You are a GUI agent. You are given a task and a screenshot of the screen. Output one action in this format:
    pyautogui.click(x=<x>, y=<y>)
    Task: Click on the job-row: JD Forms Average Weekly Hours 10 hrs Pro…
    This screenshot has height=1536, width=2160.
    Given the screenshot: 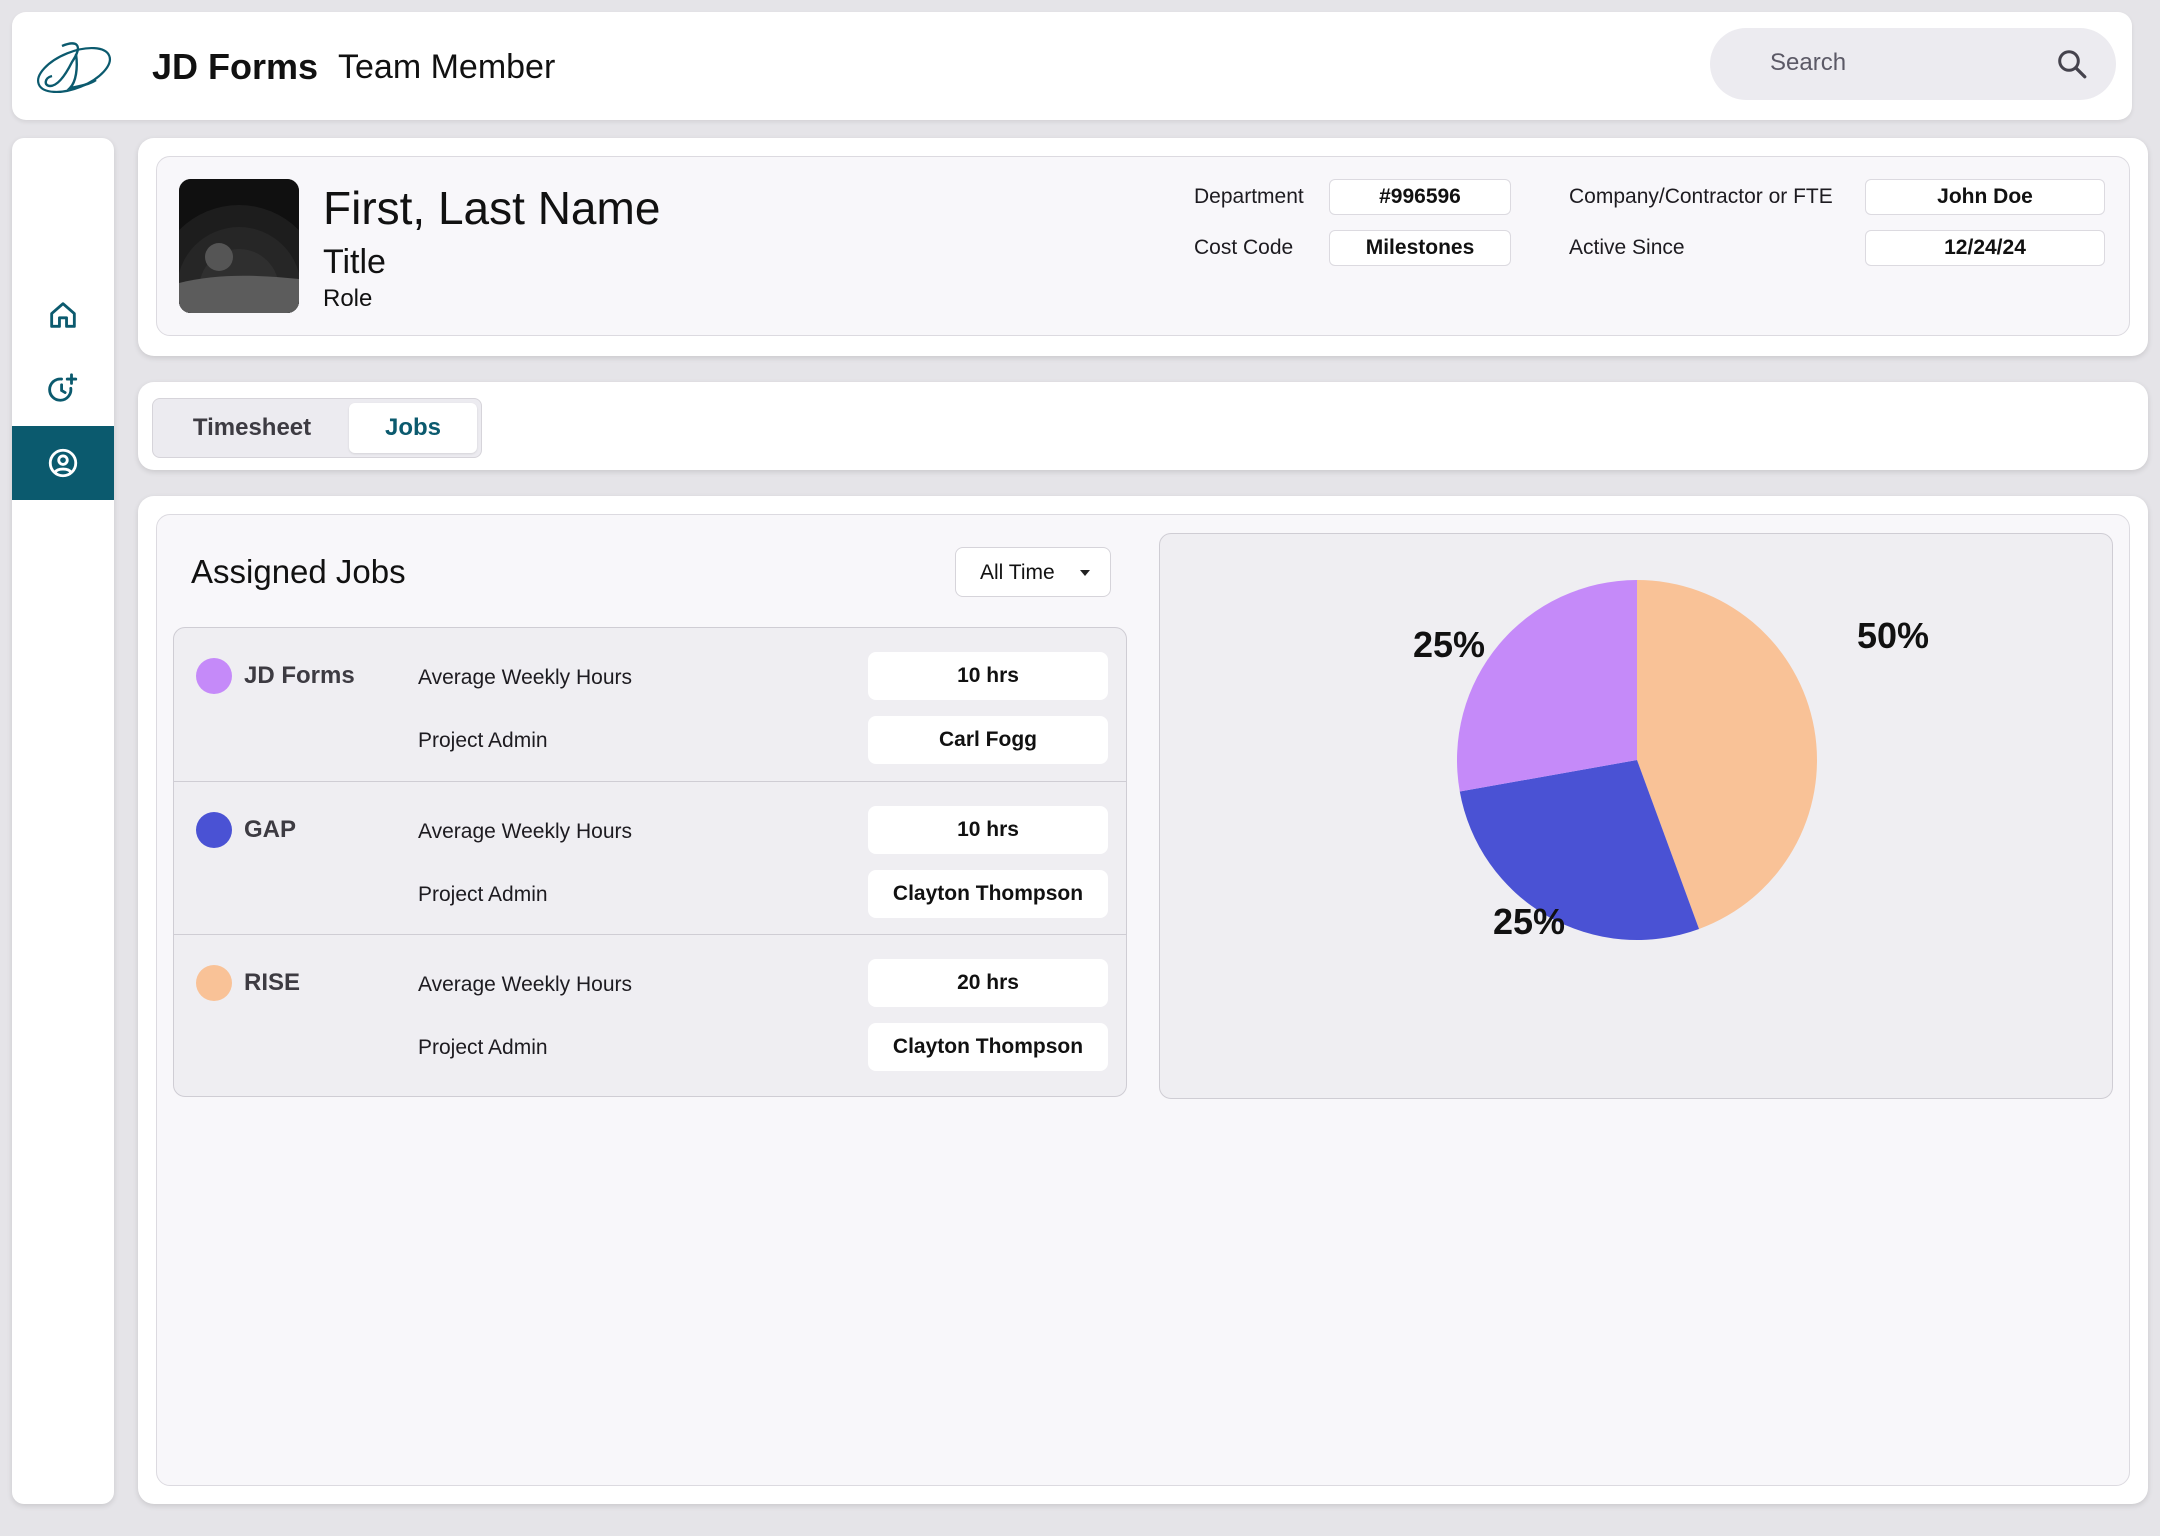 What is the action you would take?
    pyautogui.click(x=650, y=704)
    